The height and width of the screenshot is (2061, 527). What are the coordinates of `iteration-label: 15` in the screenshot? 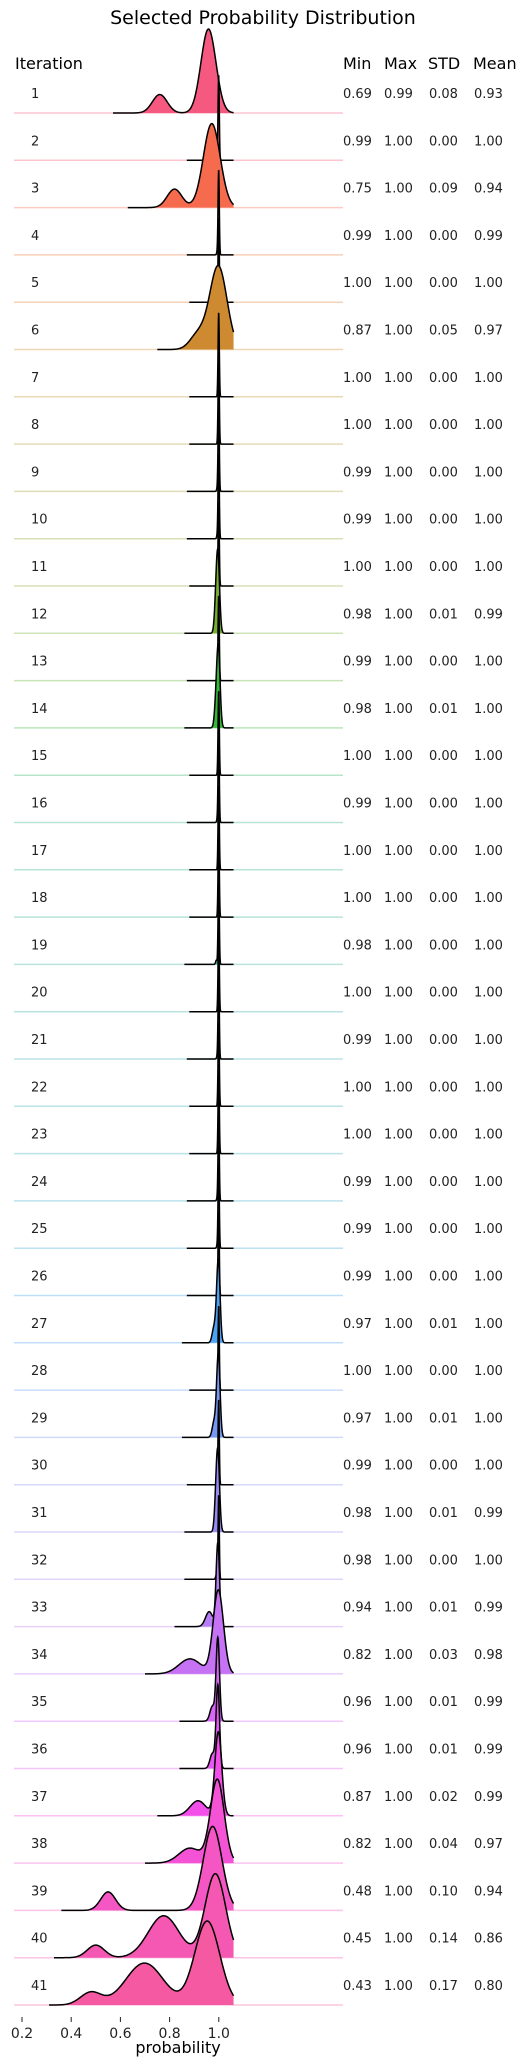 It's located at (39, 756).